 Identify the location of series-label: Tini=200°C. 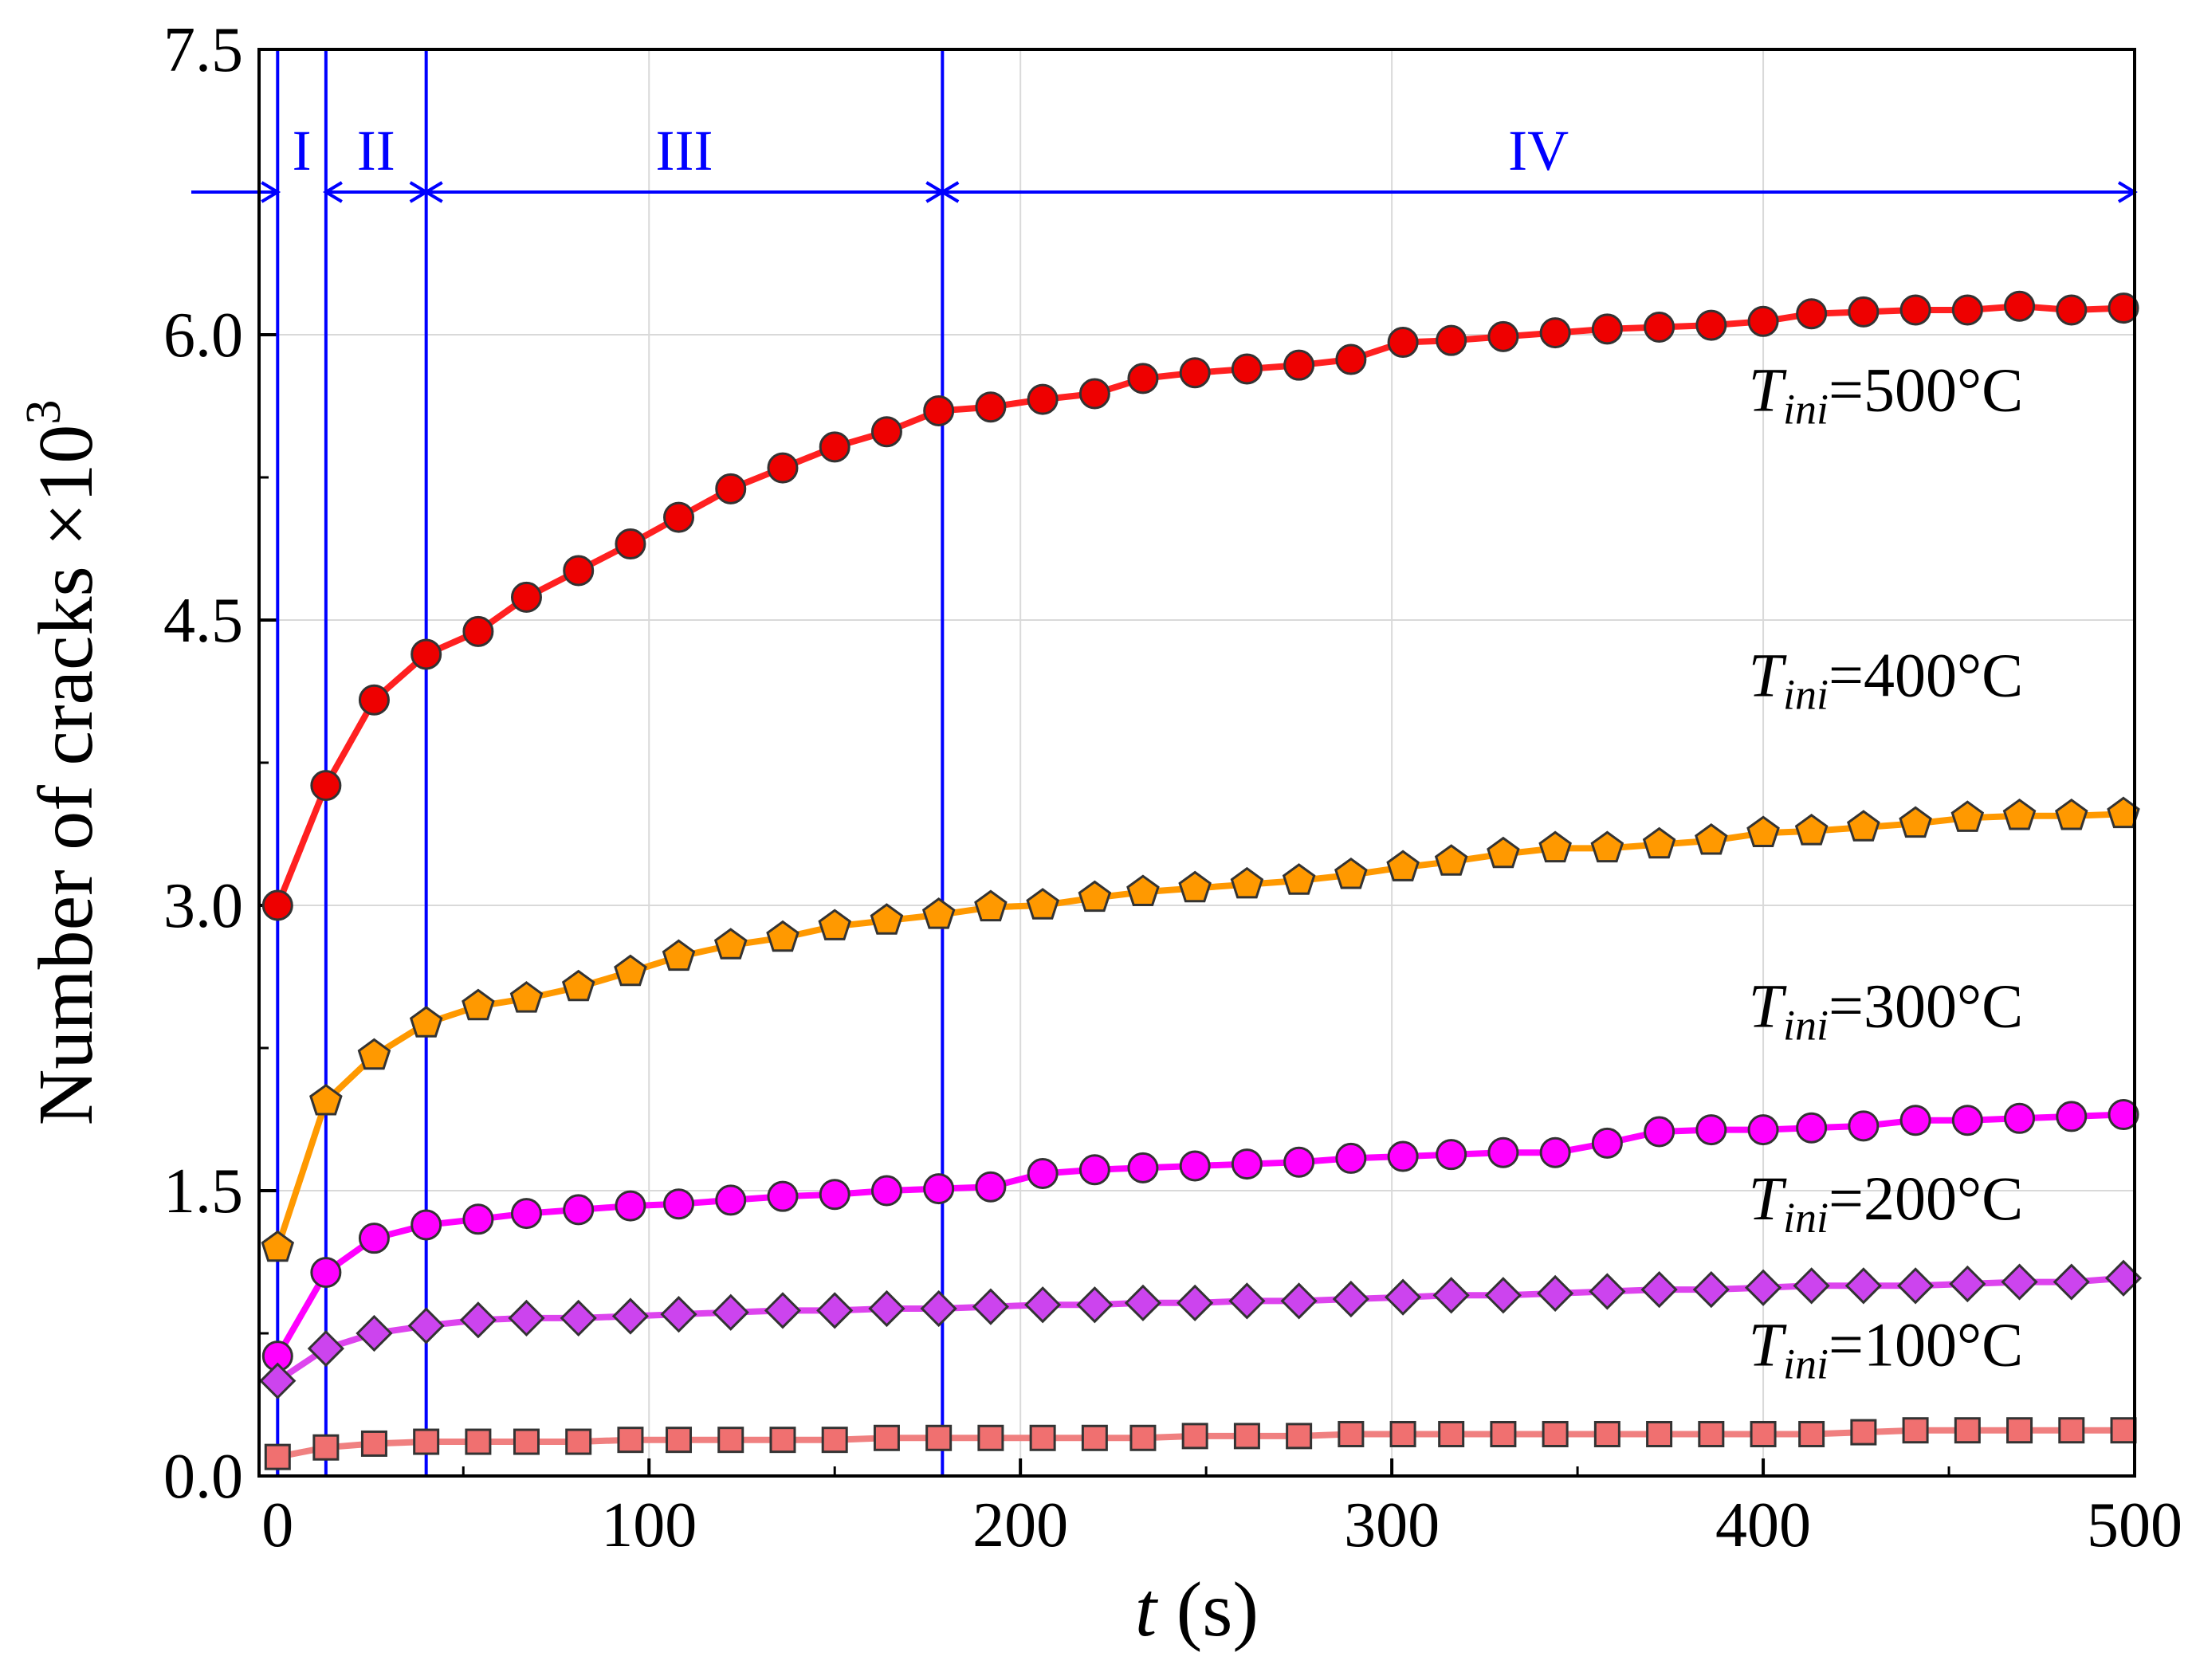
(1886, 1203).